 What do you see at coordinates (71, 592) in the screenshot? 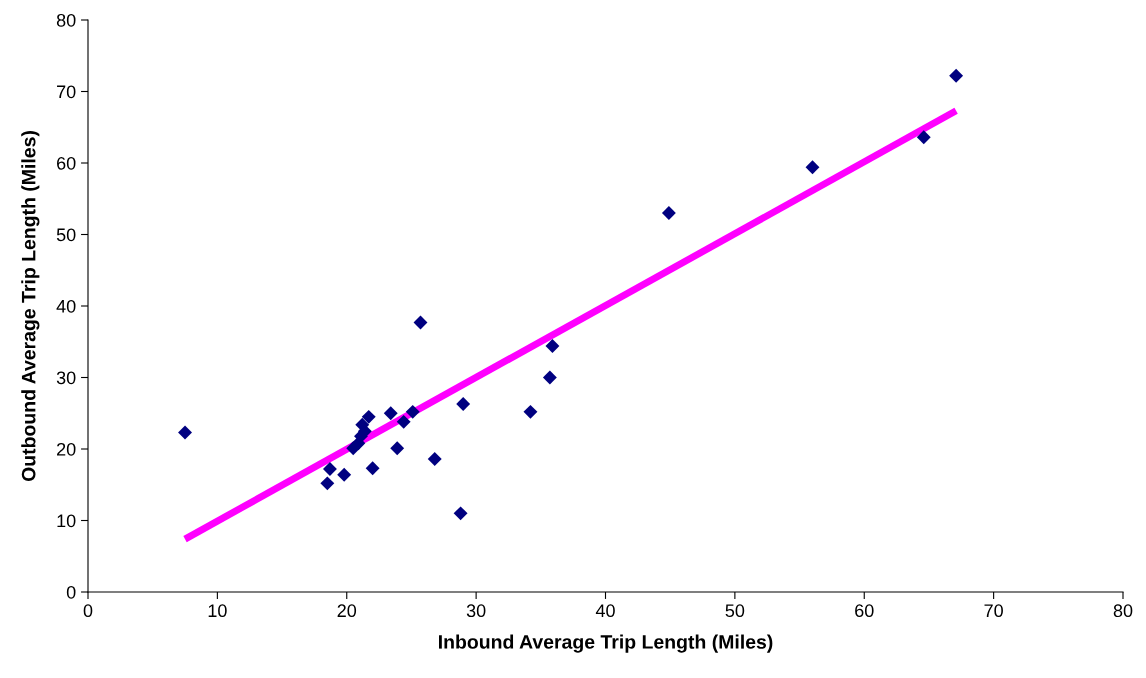
I see `y-tick-label: 0` at bounding box center [71, 592].